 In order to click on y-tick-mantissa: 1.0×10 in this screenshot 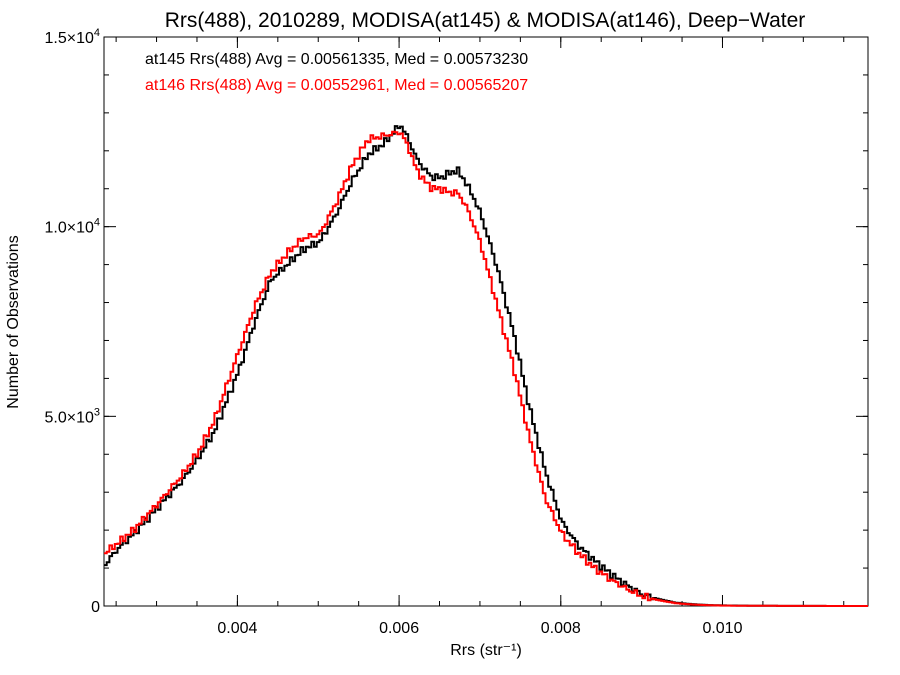, I will do `click(68, 228)`.